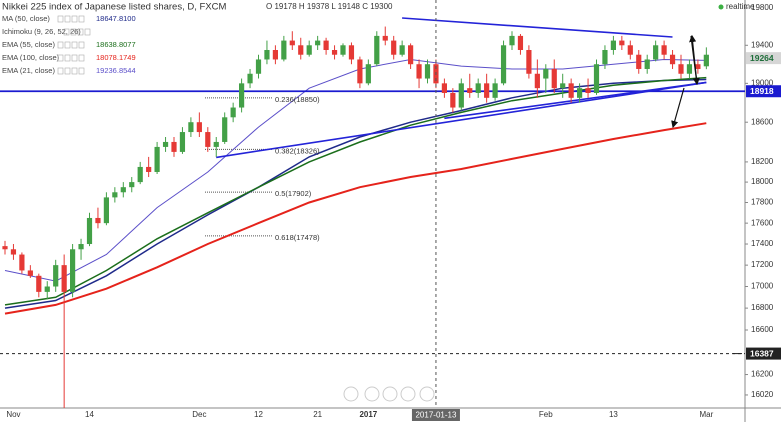 Image resolution: width=781 pixels, height=422 pixels. Describe the element at coordinates (762, 307) in the screenshot. I see `y-tick-label: 16800` at that location.